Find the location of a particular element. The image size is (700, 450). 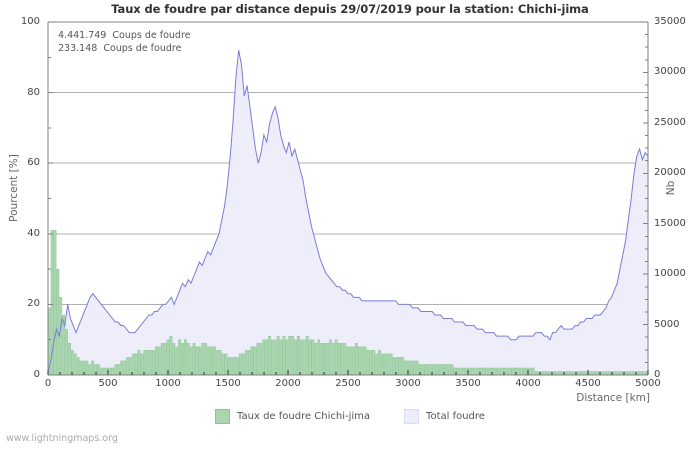

legend-swatch-total is located at coordinates (412, 416).